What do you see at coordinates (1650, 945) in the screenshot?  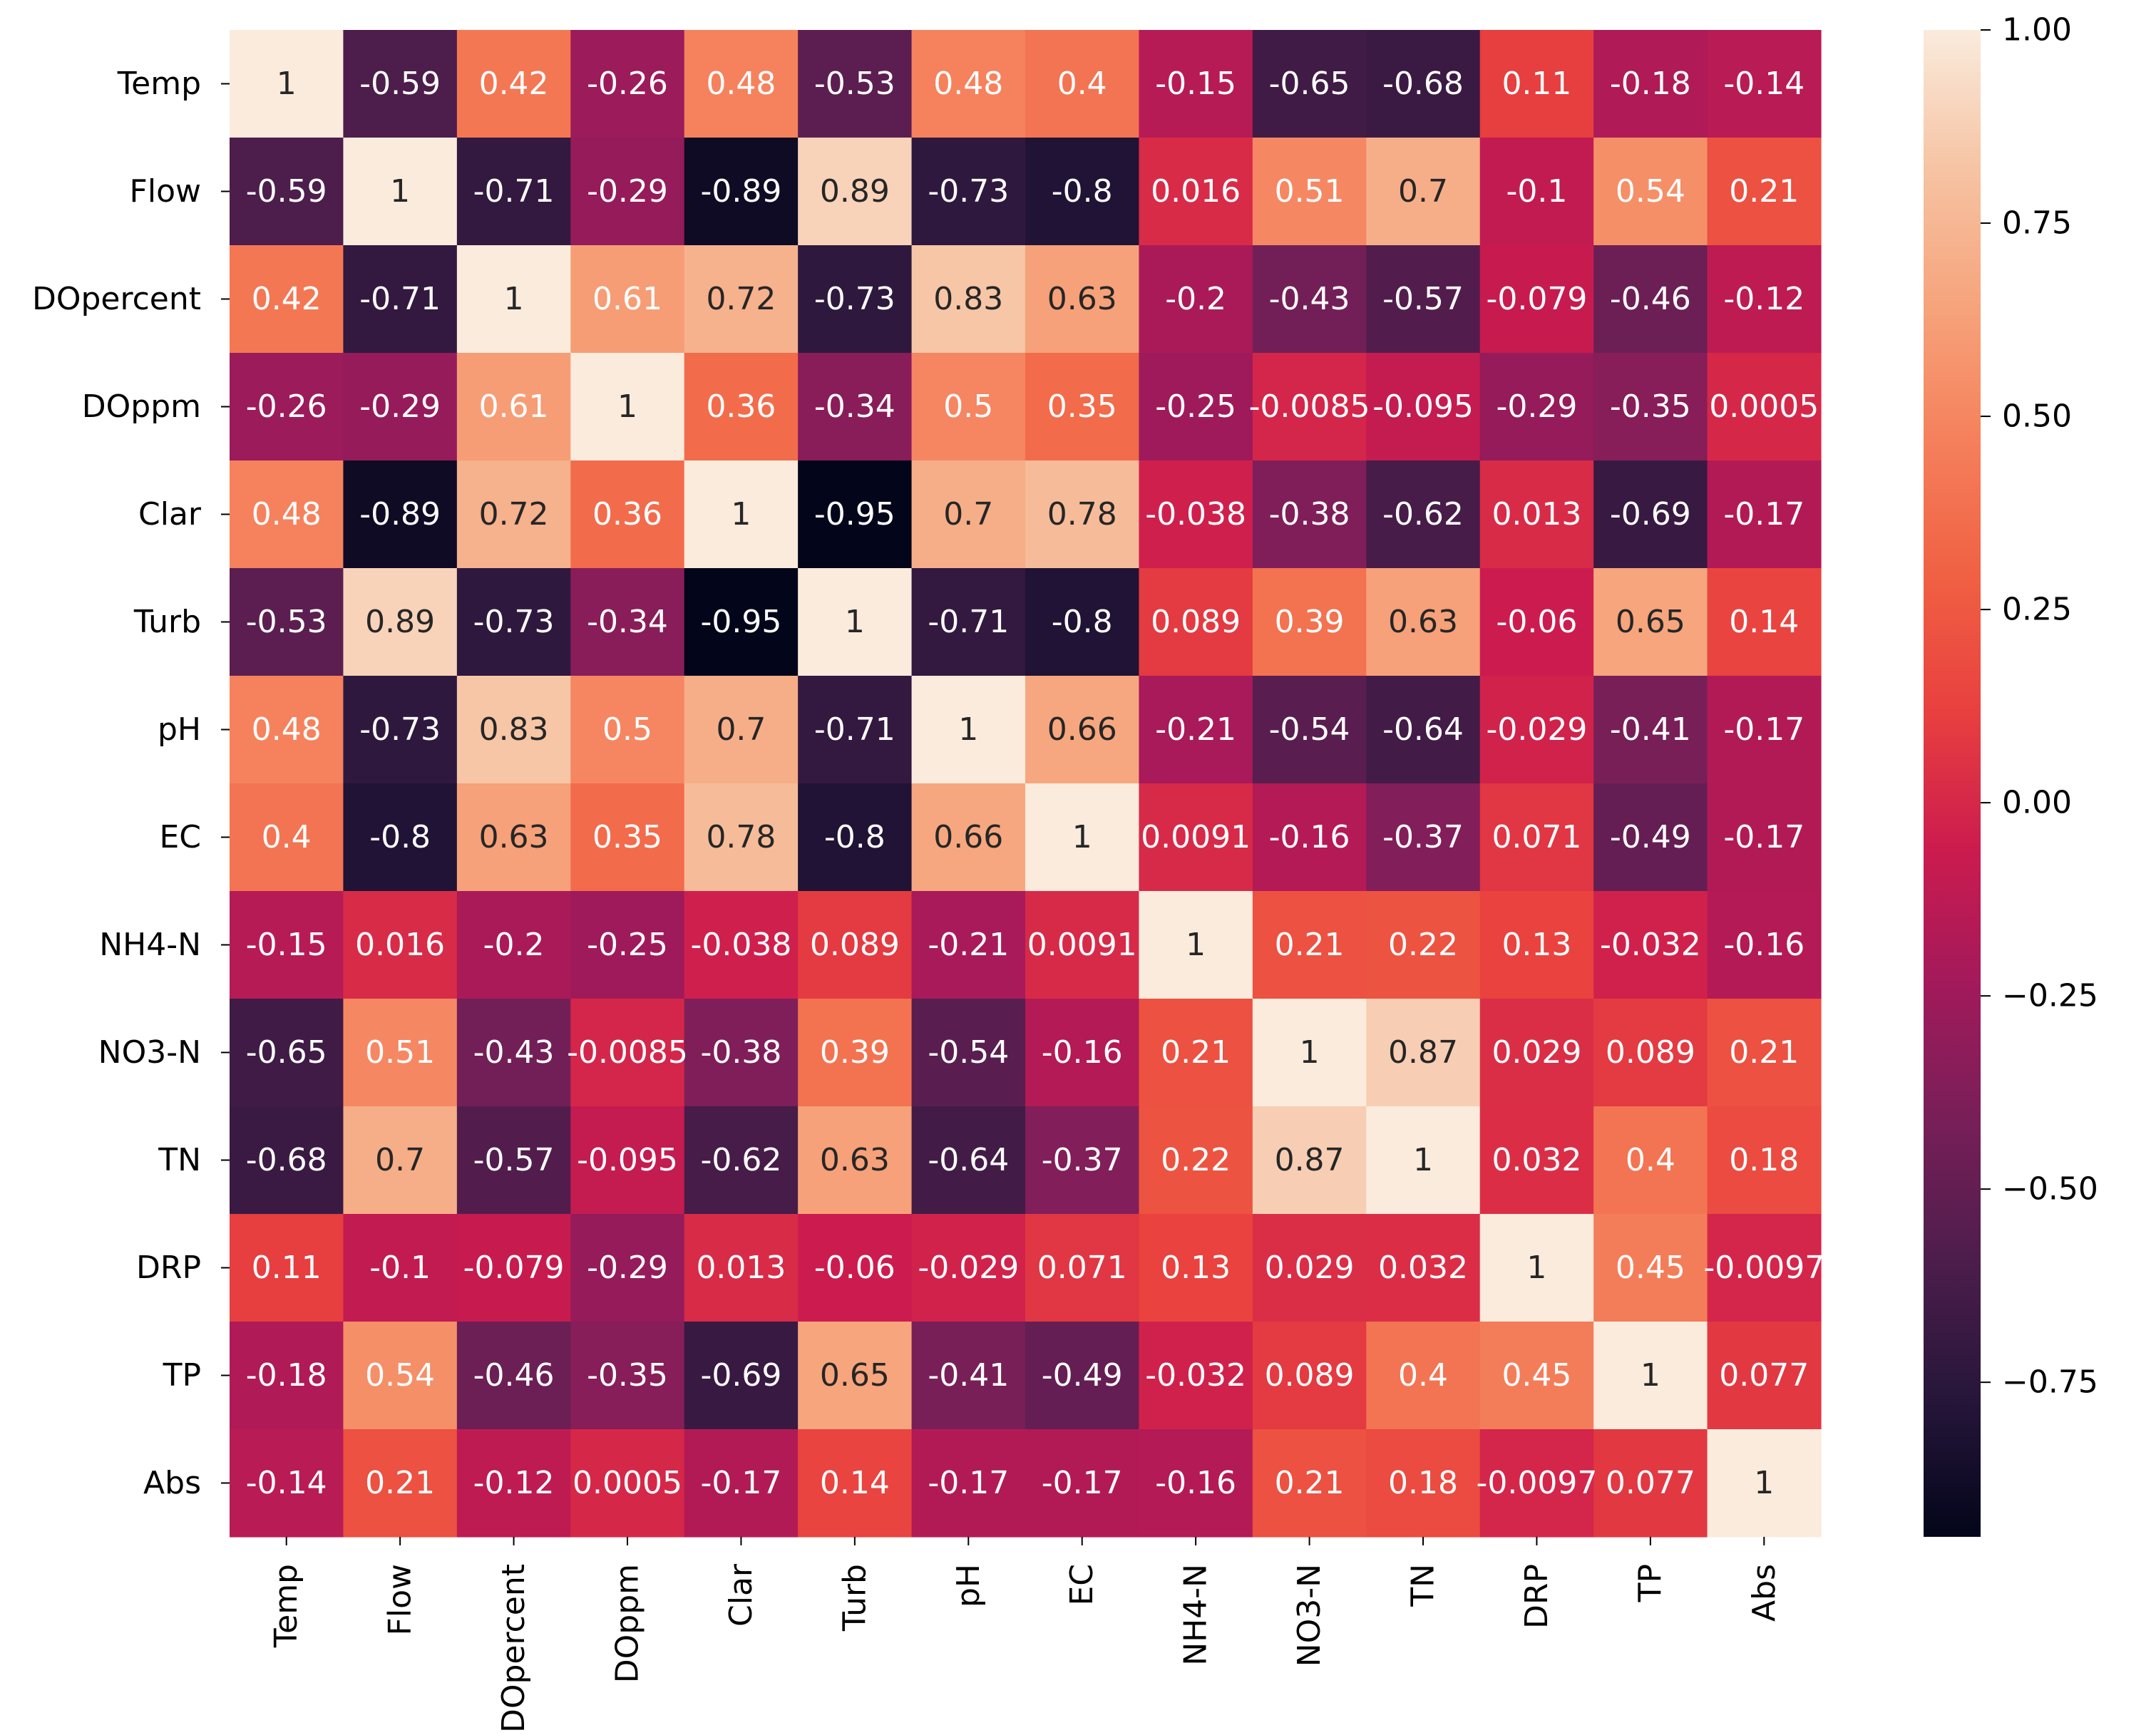 I see `cell-value-label: -0.032` at bounding box center [1650, 945].